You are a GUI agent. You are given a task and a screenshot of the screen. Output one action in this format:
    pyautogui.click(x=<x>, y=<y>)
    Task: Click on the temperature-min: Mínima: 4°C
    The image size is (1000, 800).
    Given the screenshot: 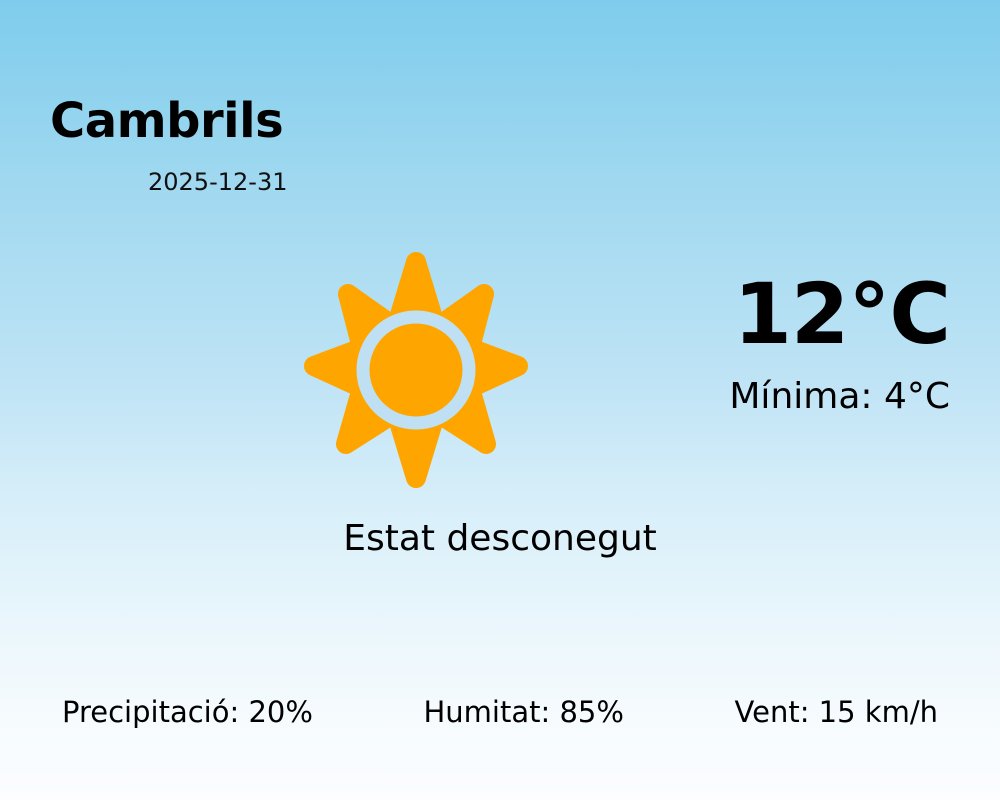 What is the action you would take?
    pyautogui.click(x=839, y=396)
    